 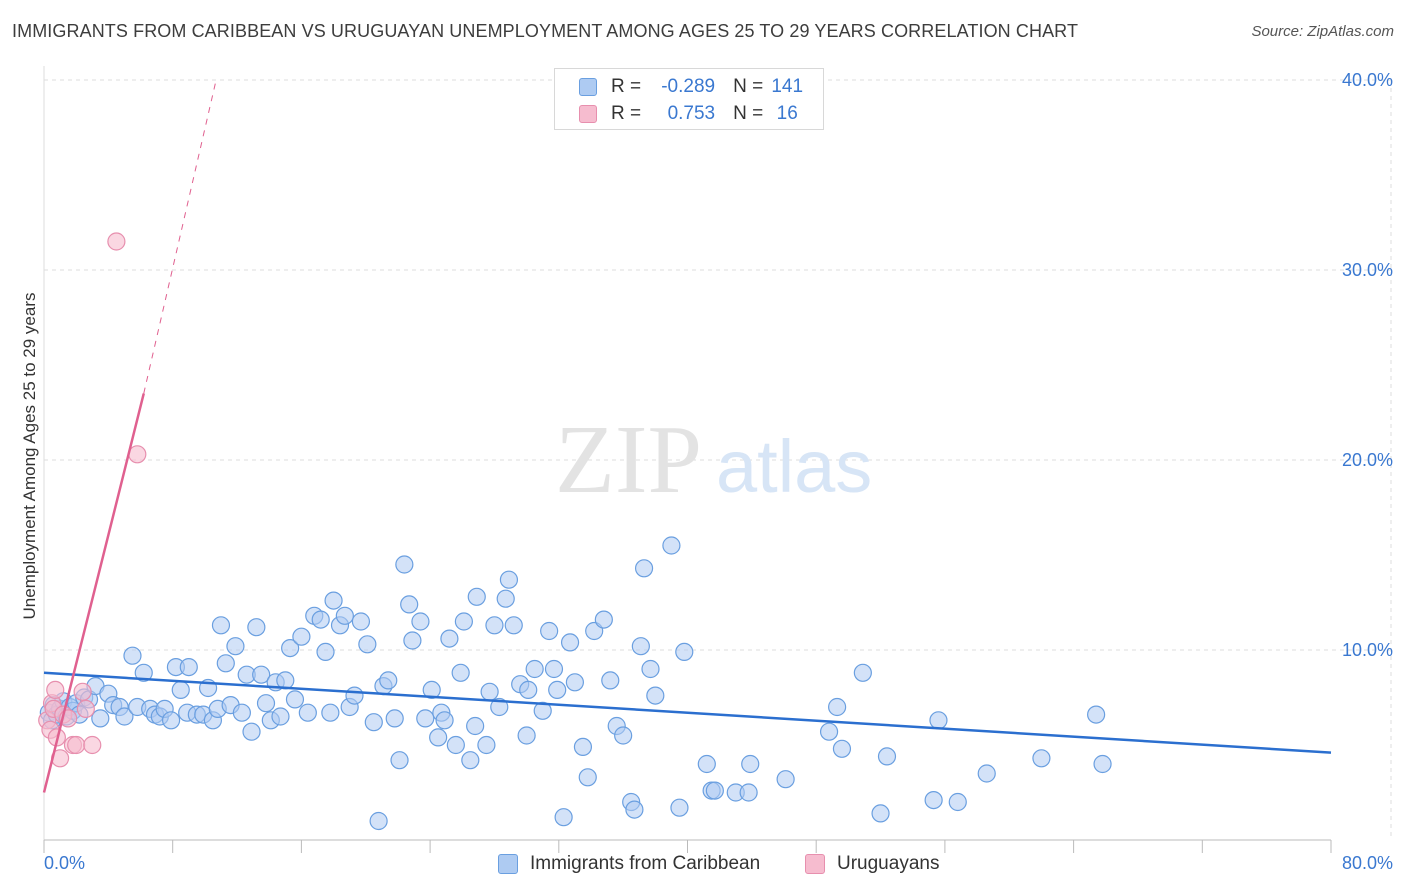 What do you see at coordinates (688, 86) in the screenshot?
I see `legend-r-value: -0.289` at bounding box center [688, 86].